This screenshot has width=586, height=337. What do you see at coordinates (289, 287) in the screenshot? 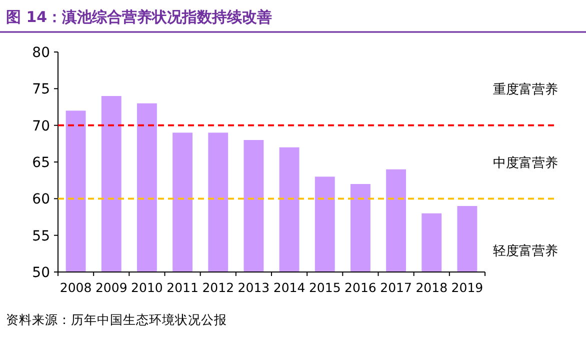
I see `x-tick-label: 2014` at bounding box center [289, 287].